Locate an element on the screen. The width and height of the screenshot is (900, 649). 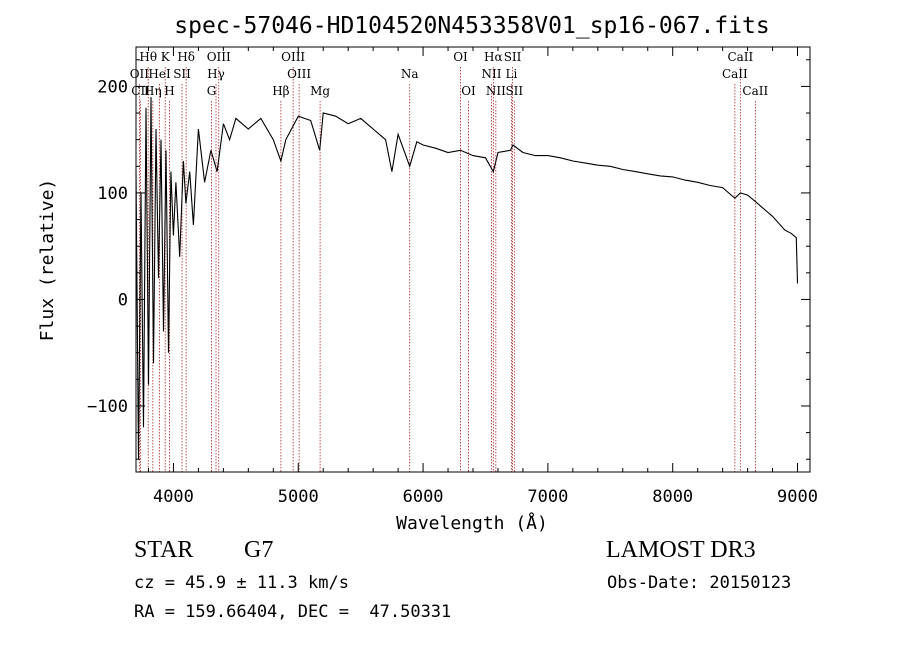
ra-dec-coordinates: RA = 159.66404, DEC = 47.50331 is located at coordinates (293, 612).